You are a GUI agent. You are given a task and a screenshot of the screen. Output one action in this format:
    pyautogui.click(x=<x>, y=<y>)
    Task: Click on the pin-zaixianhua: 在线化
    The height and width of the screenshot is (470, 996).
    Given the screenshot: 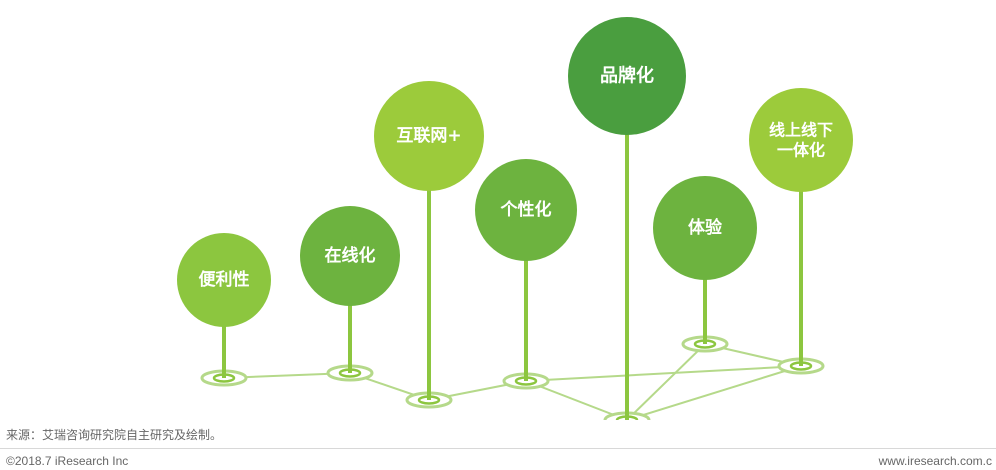 What is the action you would take?
    pyautogui.click(x=350, y=294)
    